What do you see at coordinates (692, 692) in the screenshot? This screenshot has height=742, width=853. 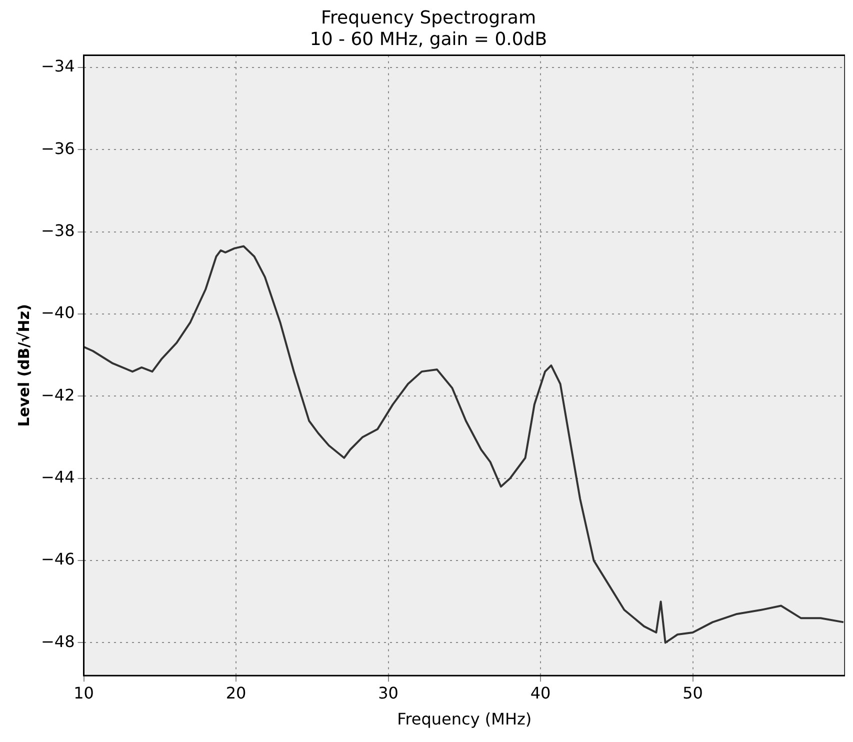 I see `x-tick-label: 50` at bounding box center [692, 692].